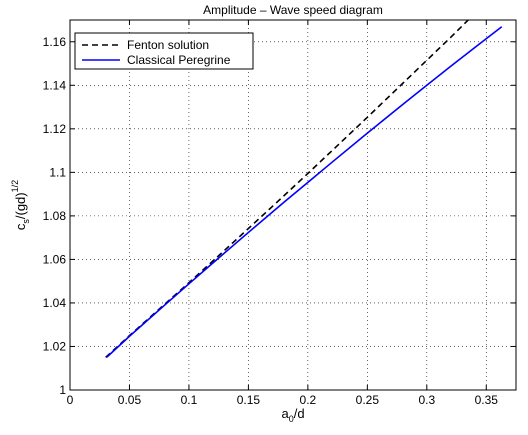 The height and width of the screenshot is (435, 528). I want to click on x-tick-label: 0.2, so click(308, 400).